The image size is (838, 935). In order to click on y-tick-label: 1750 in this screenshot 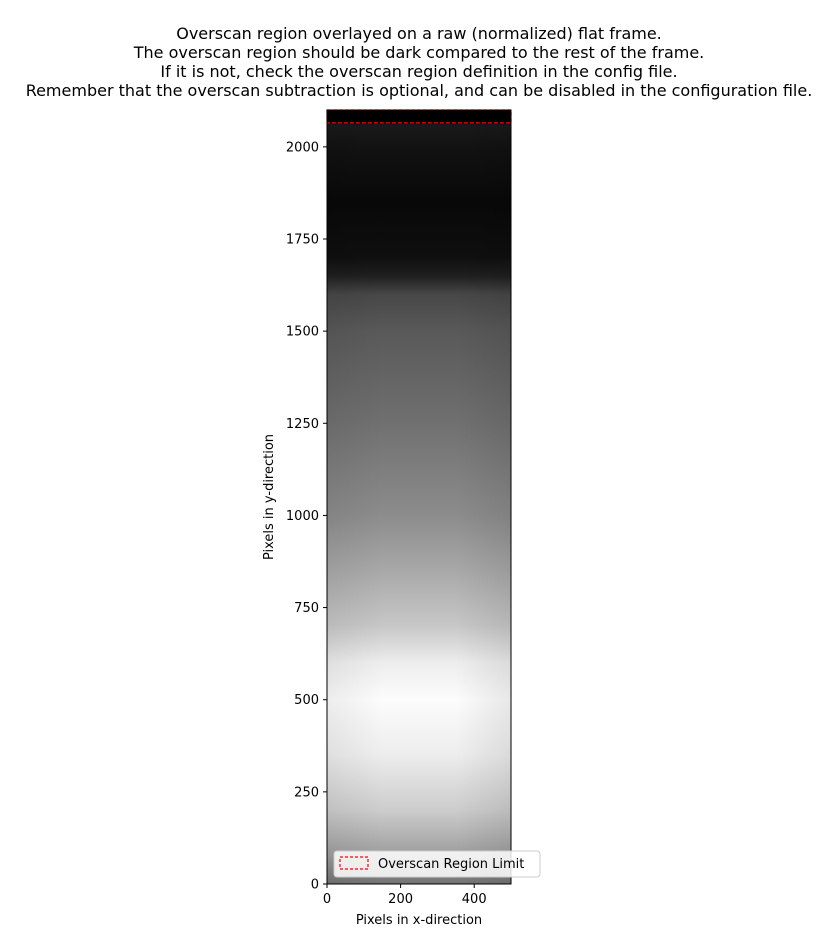, I will do `click(302, 240)`.